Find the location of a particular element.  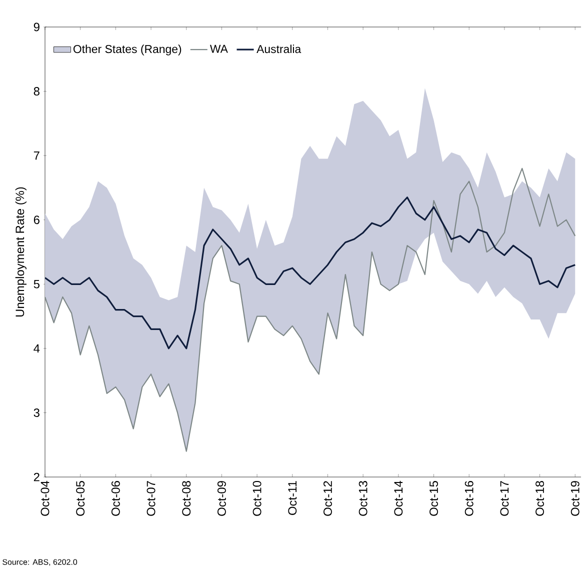

x-tick-label: Oct-12 is located at coordinates (328, 498).